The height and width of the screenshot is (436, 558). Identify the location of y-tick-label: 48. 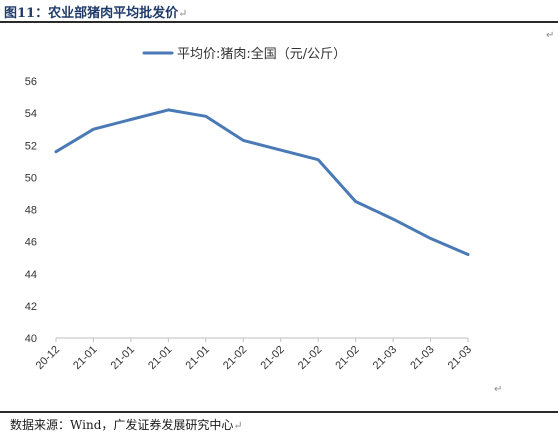
(31, 211).